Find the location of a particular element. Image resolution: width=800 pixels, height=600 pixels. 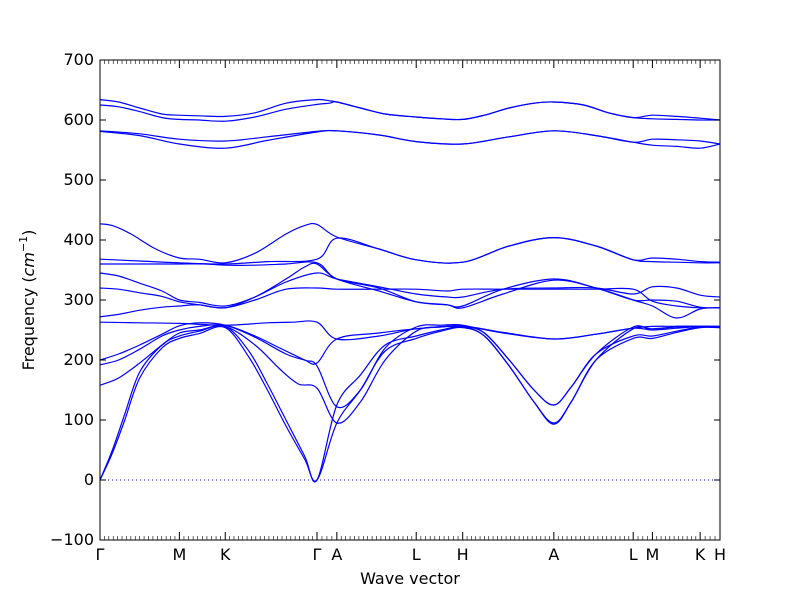

y-tick-label: 400 is located at coordinates (78, 239).